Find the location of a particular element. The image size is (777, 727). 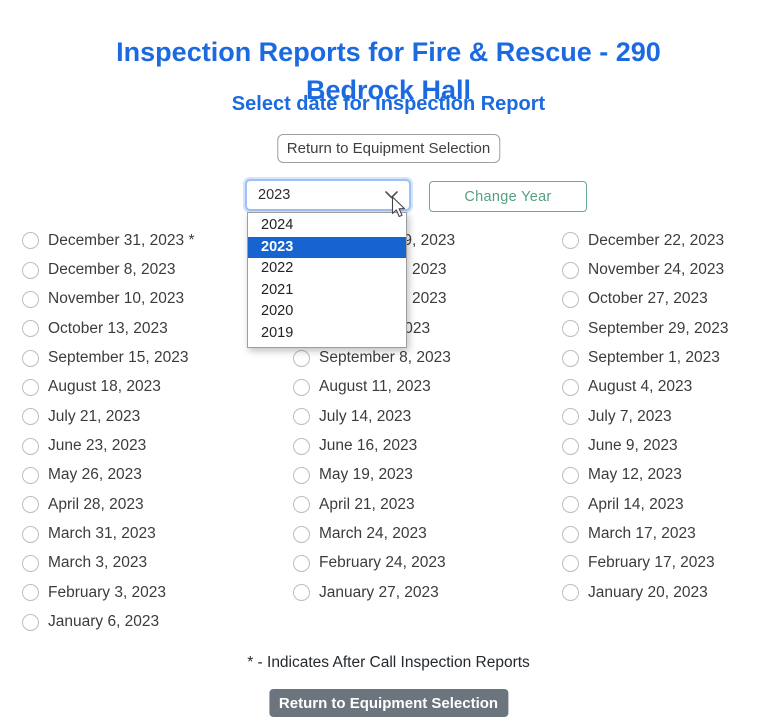

date-option: October 13, 2023 is located at coordinates (157, 328).